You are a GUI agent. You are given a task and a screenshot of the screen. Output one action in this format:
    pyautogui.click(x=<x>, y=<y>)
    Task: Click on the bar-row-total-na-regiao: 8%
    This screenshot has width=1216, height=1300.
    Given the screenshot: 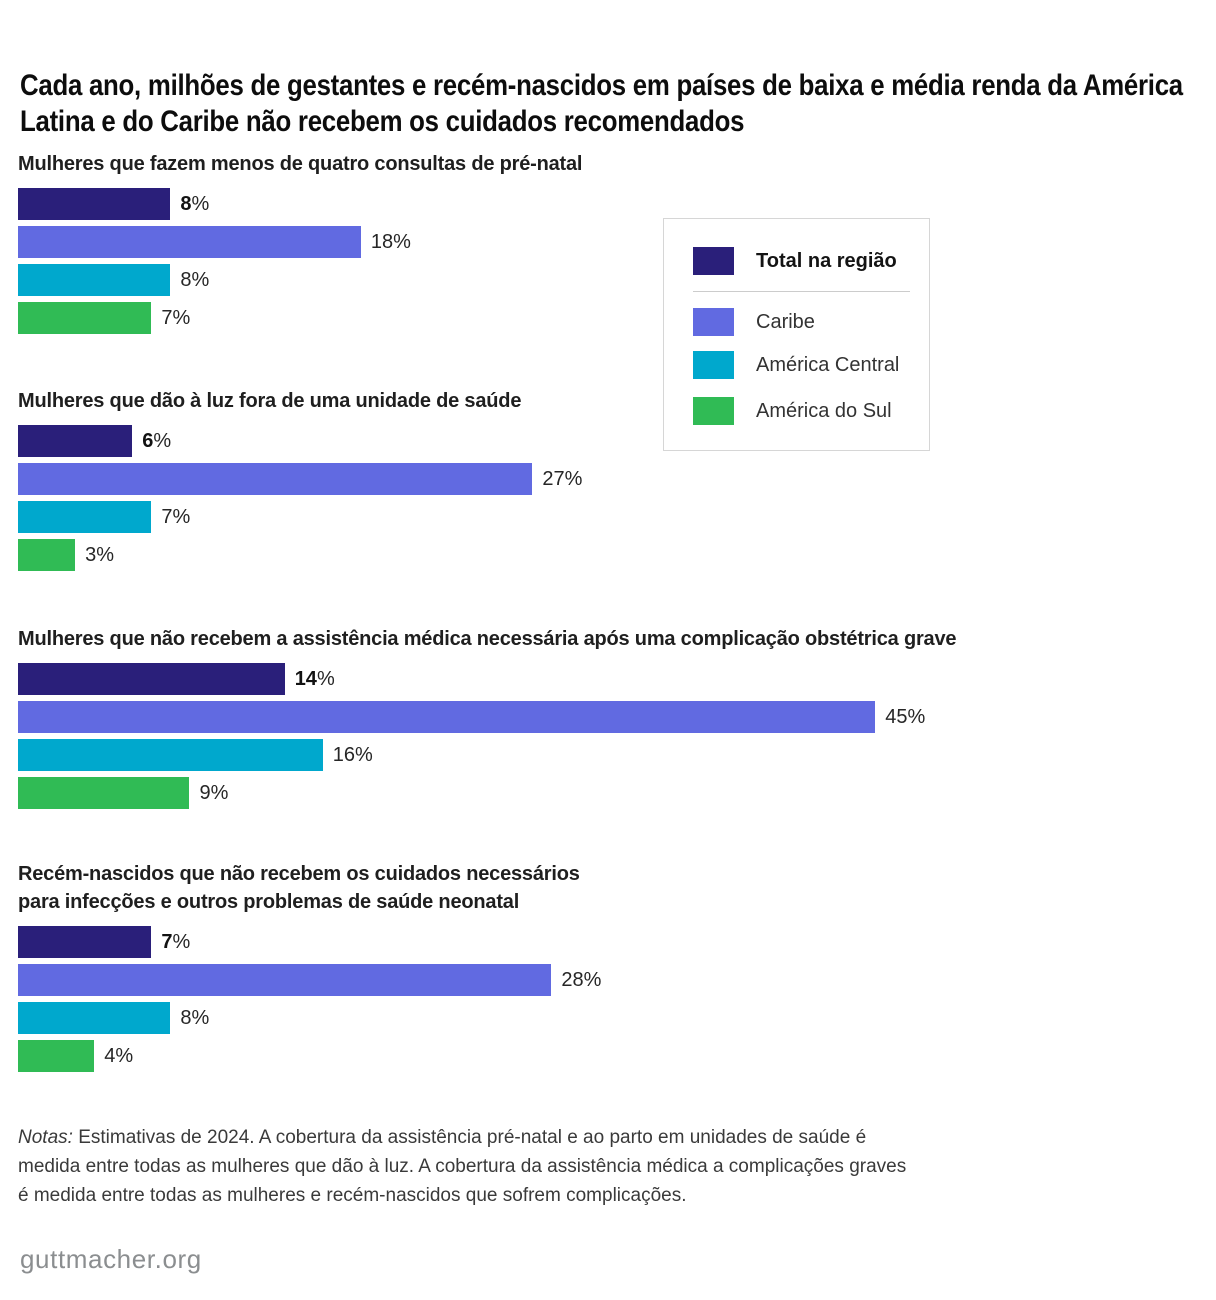 What is the action you would take?
    pyautogui.click(x=617, y=204)
    